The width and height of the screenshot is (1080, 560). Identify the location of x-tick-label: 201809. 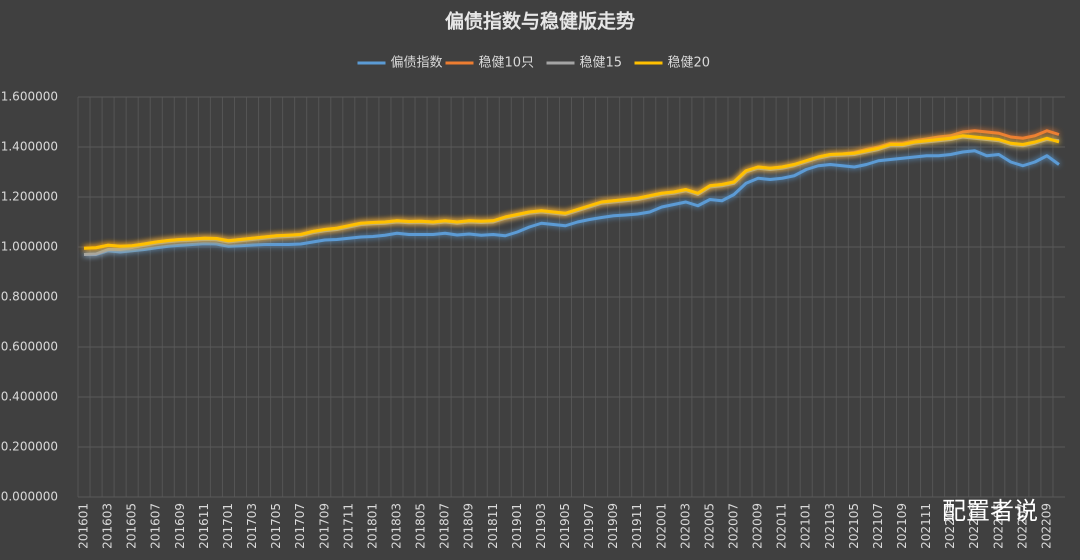
(469, 526).